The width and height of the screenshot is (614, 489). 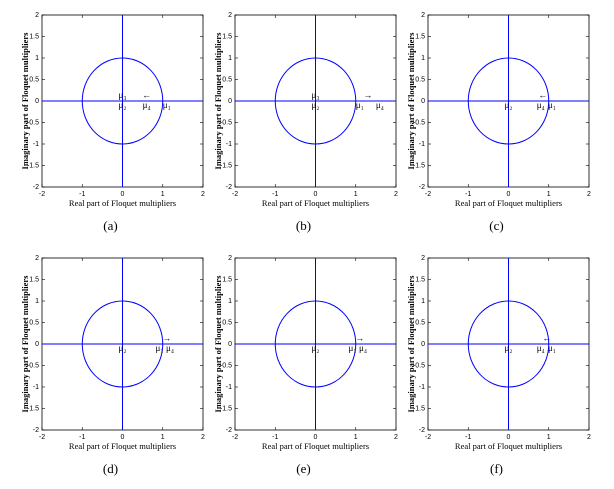 I want to click on caption: (d), so click(x=110, y=468).